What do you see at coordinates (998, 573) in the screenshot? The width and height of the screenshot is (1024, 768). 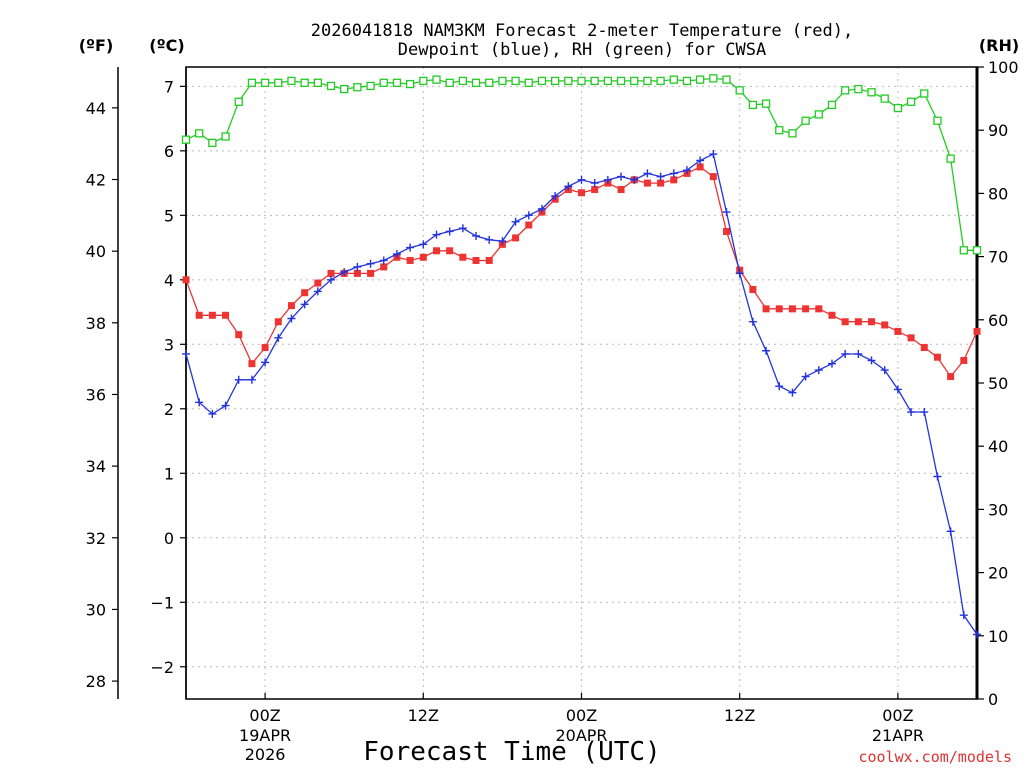 I see `rh-tick-label: 20` at bounding box center [998, 573].